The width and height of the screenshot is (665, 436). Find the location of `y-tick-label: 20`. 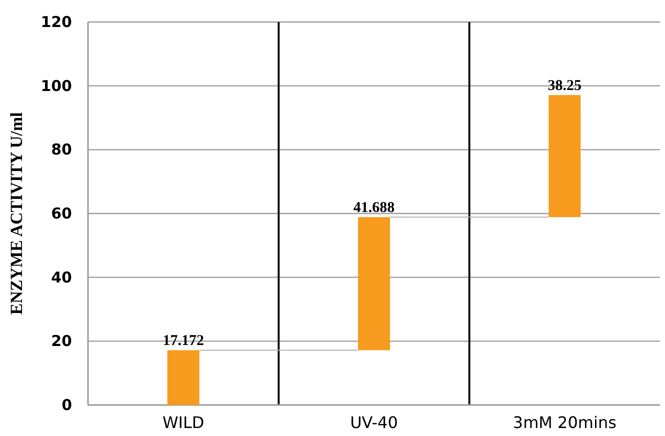

y-tick-label: 20 is located at coordinates (61, 341).